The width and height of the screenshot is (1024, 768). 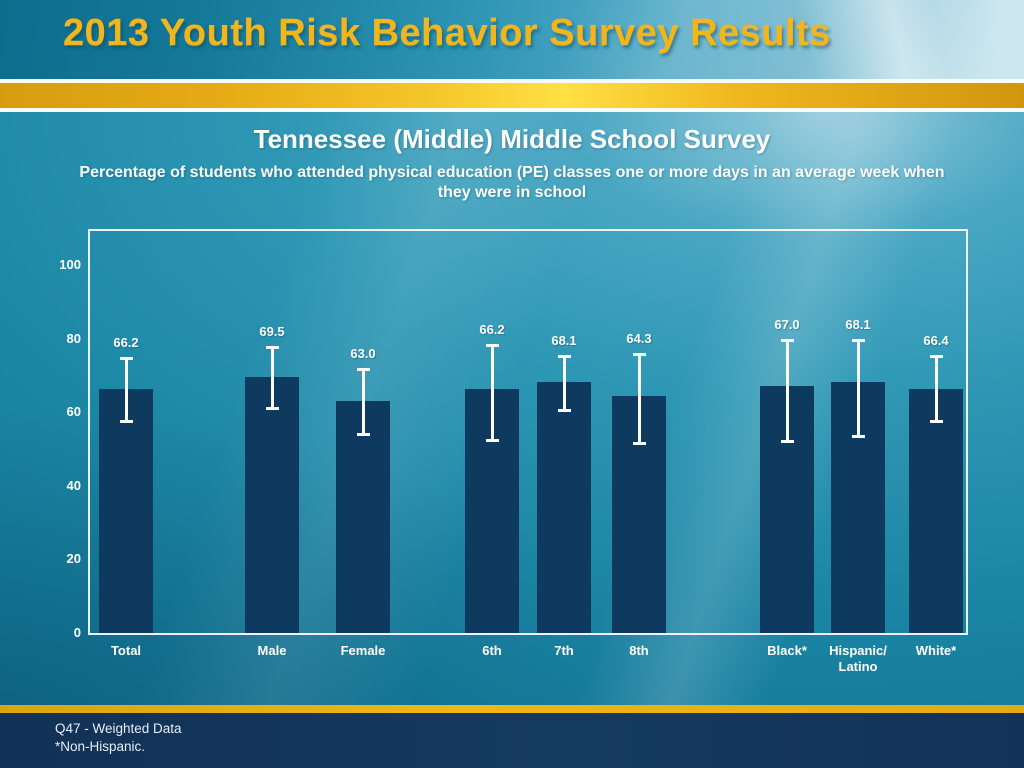 I want to click on bar-7th, so click(x=564, y=507).